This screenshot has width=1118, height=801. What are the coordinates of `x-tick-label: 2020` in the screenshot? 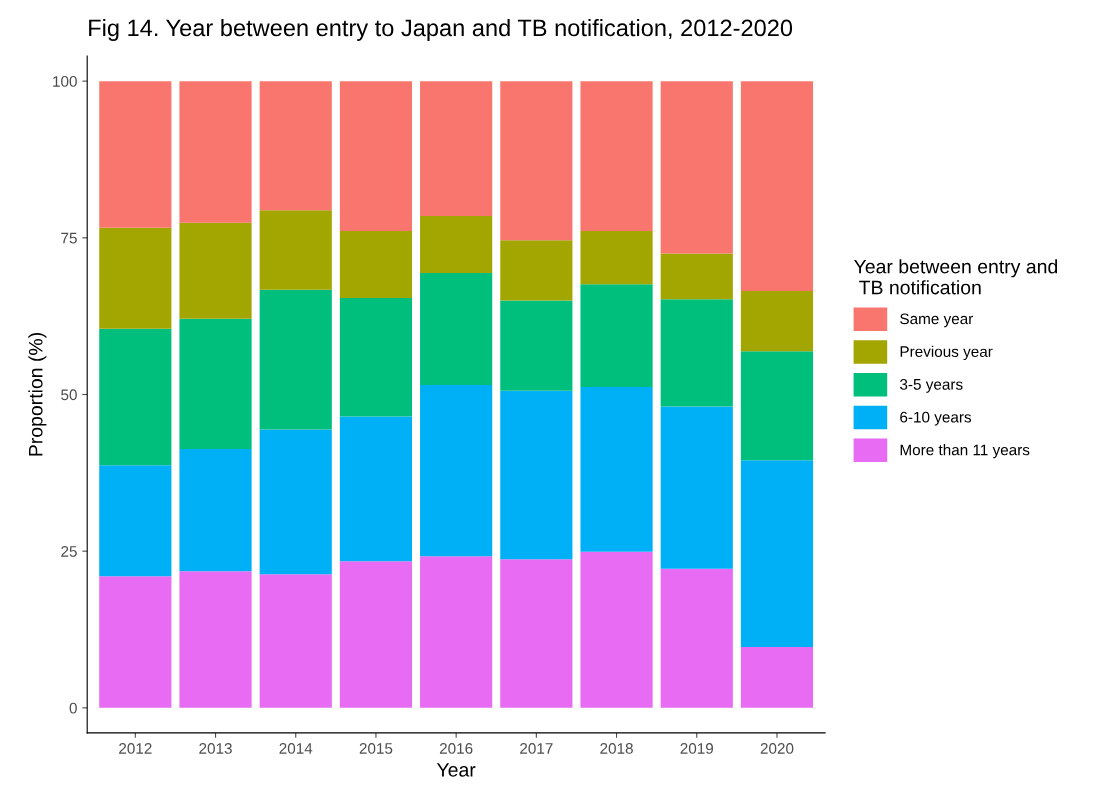 It's located at (777, 748).